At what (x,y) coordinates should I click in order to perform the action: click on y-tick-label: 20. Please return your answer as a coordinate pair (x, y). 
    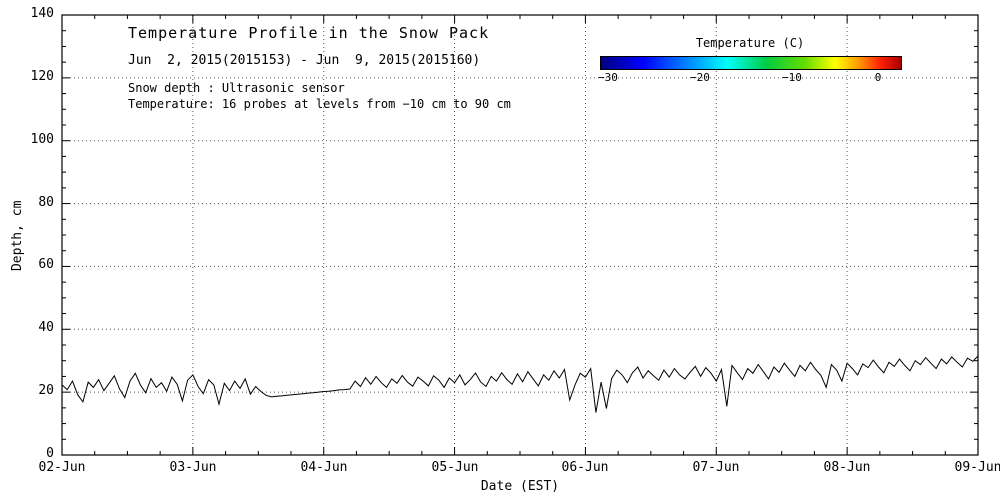
    Looking at the image, I should click on (46, 390).